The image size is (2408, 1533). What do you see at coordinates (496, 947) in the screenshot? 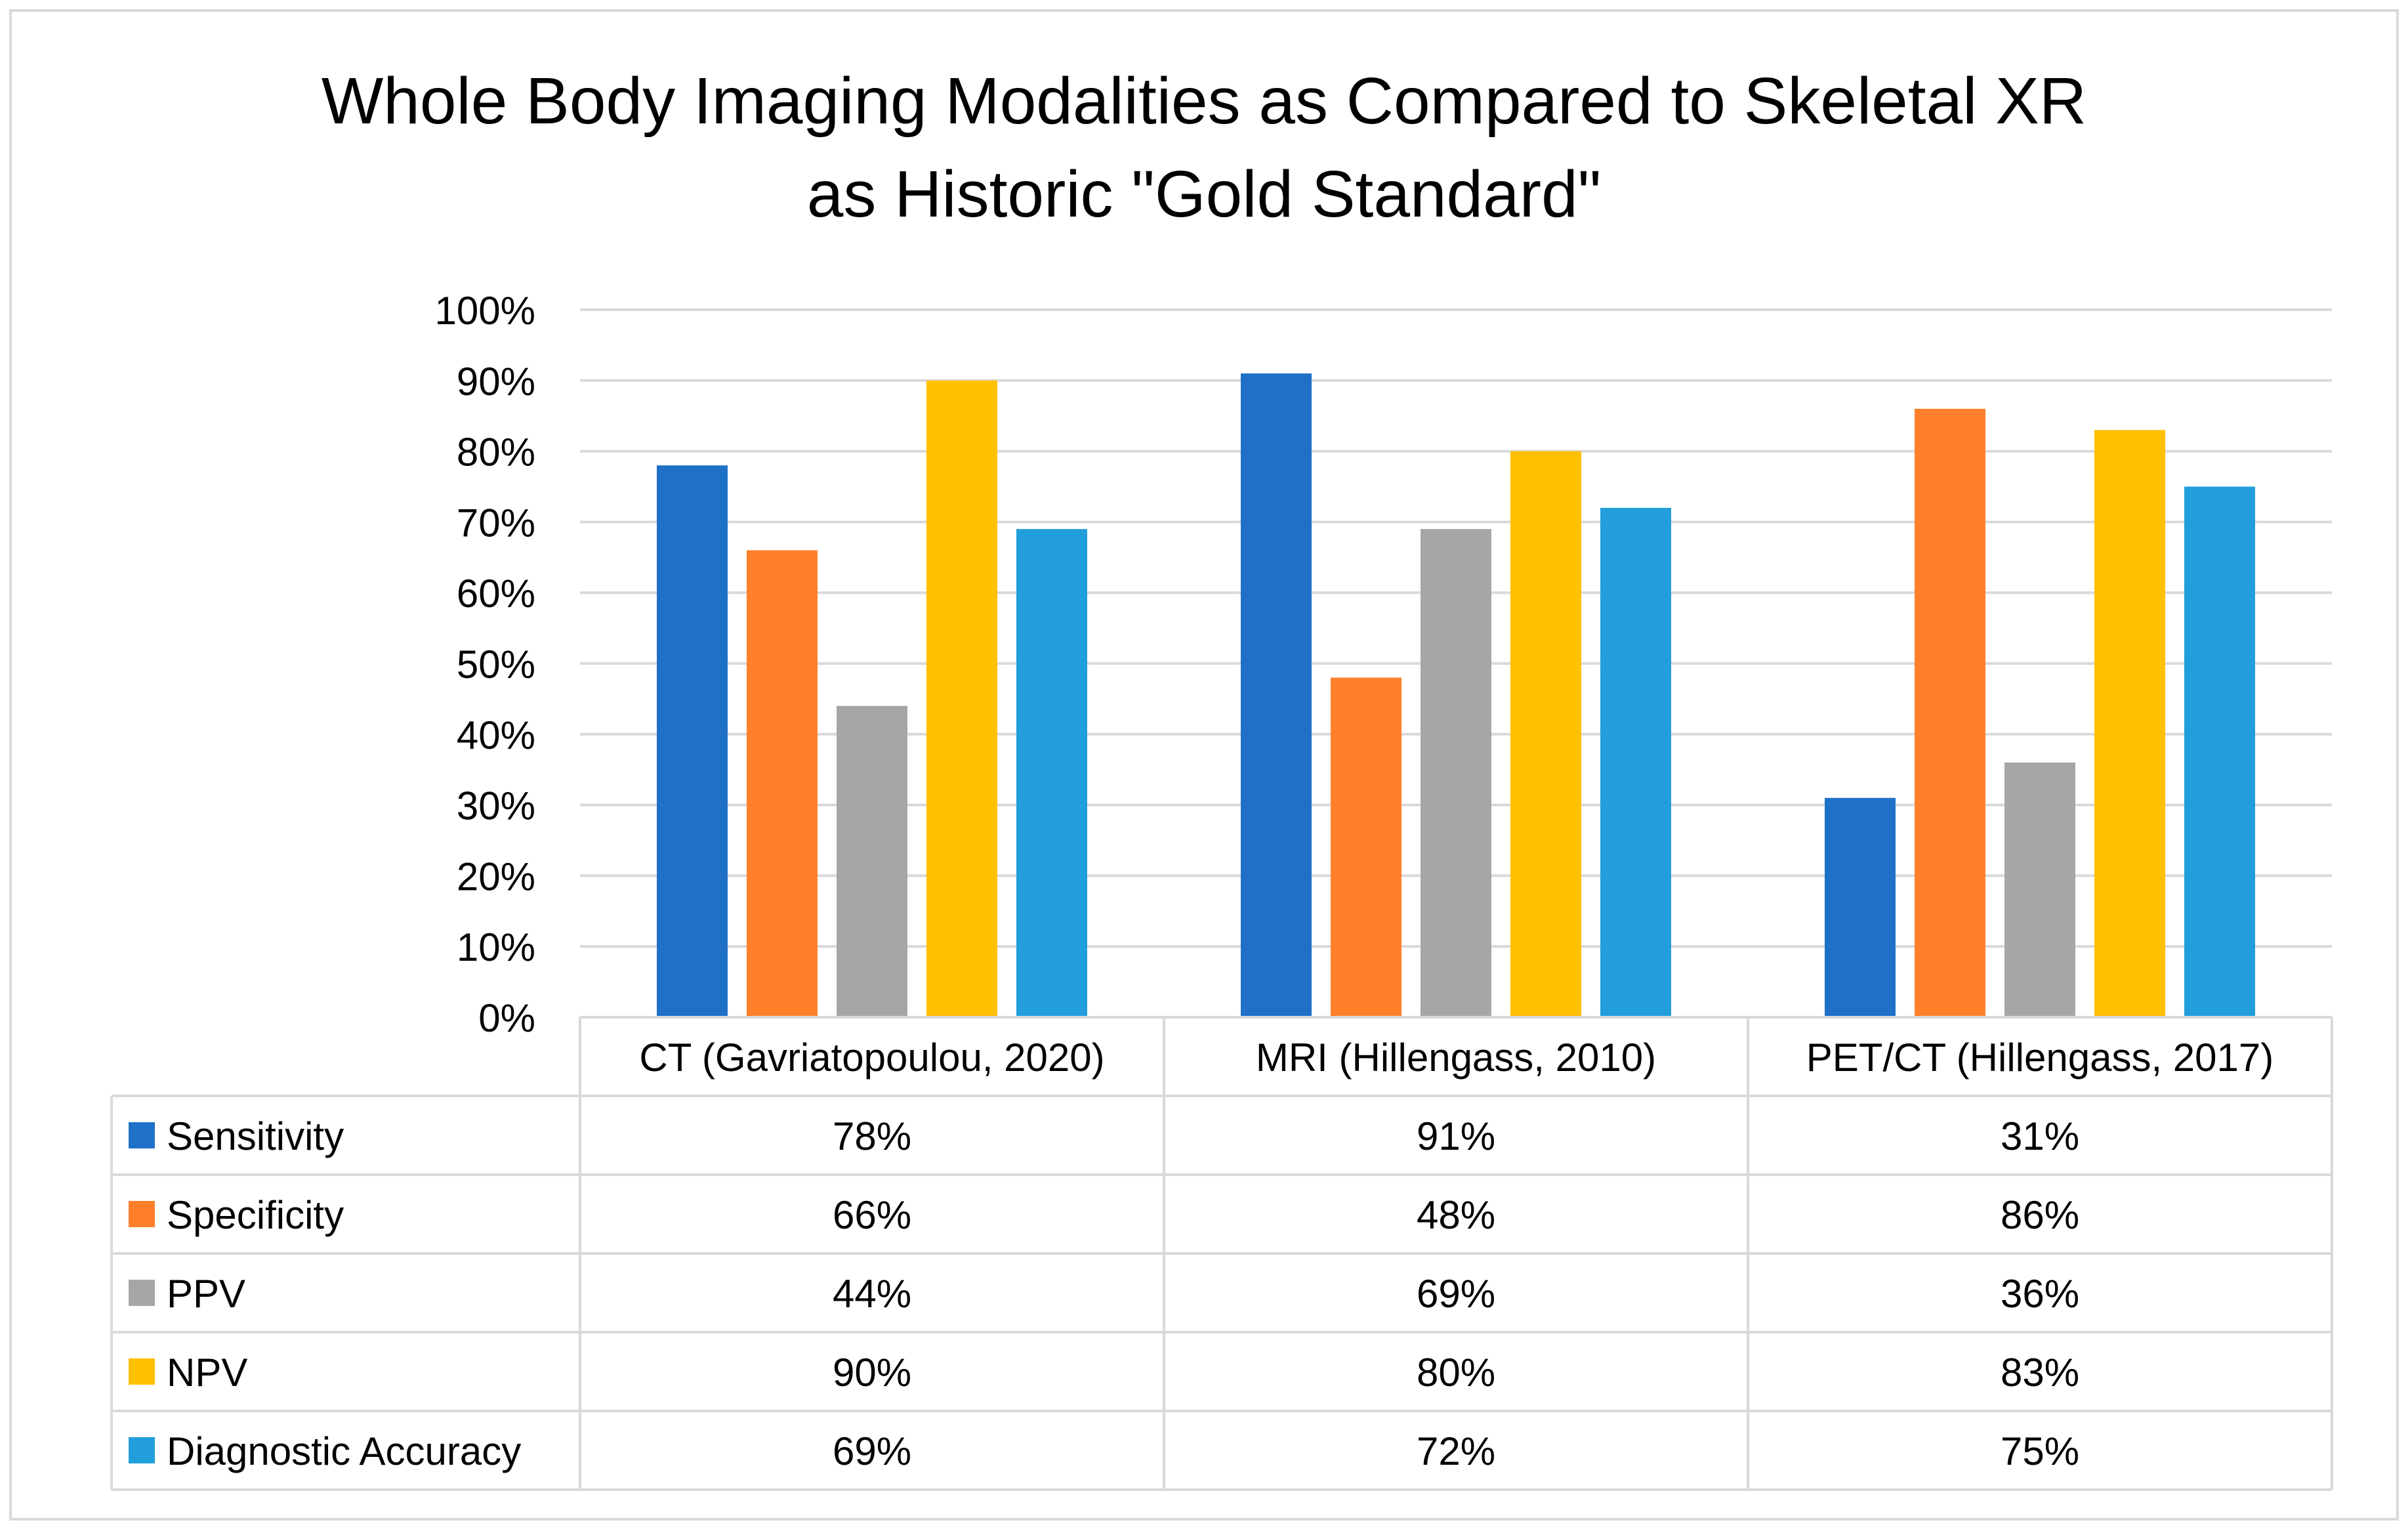
I see `y-tick-label: 10%` at bounding box center [496, 947].